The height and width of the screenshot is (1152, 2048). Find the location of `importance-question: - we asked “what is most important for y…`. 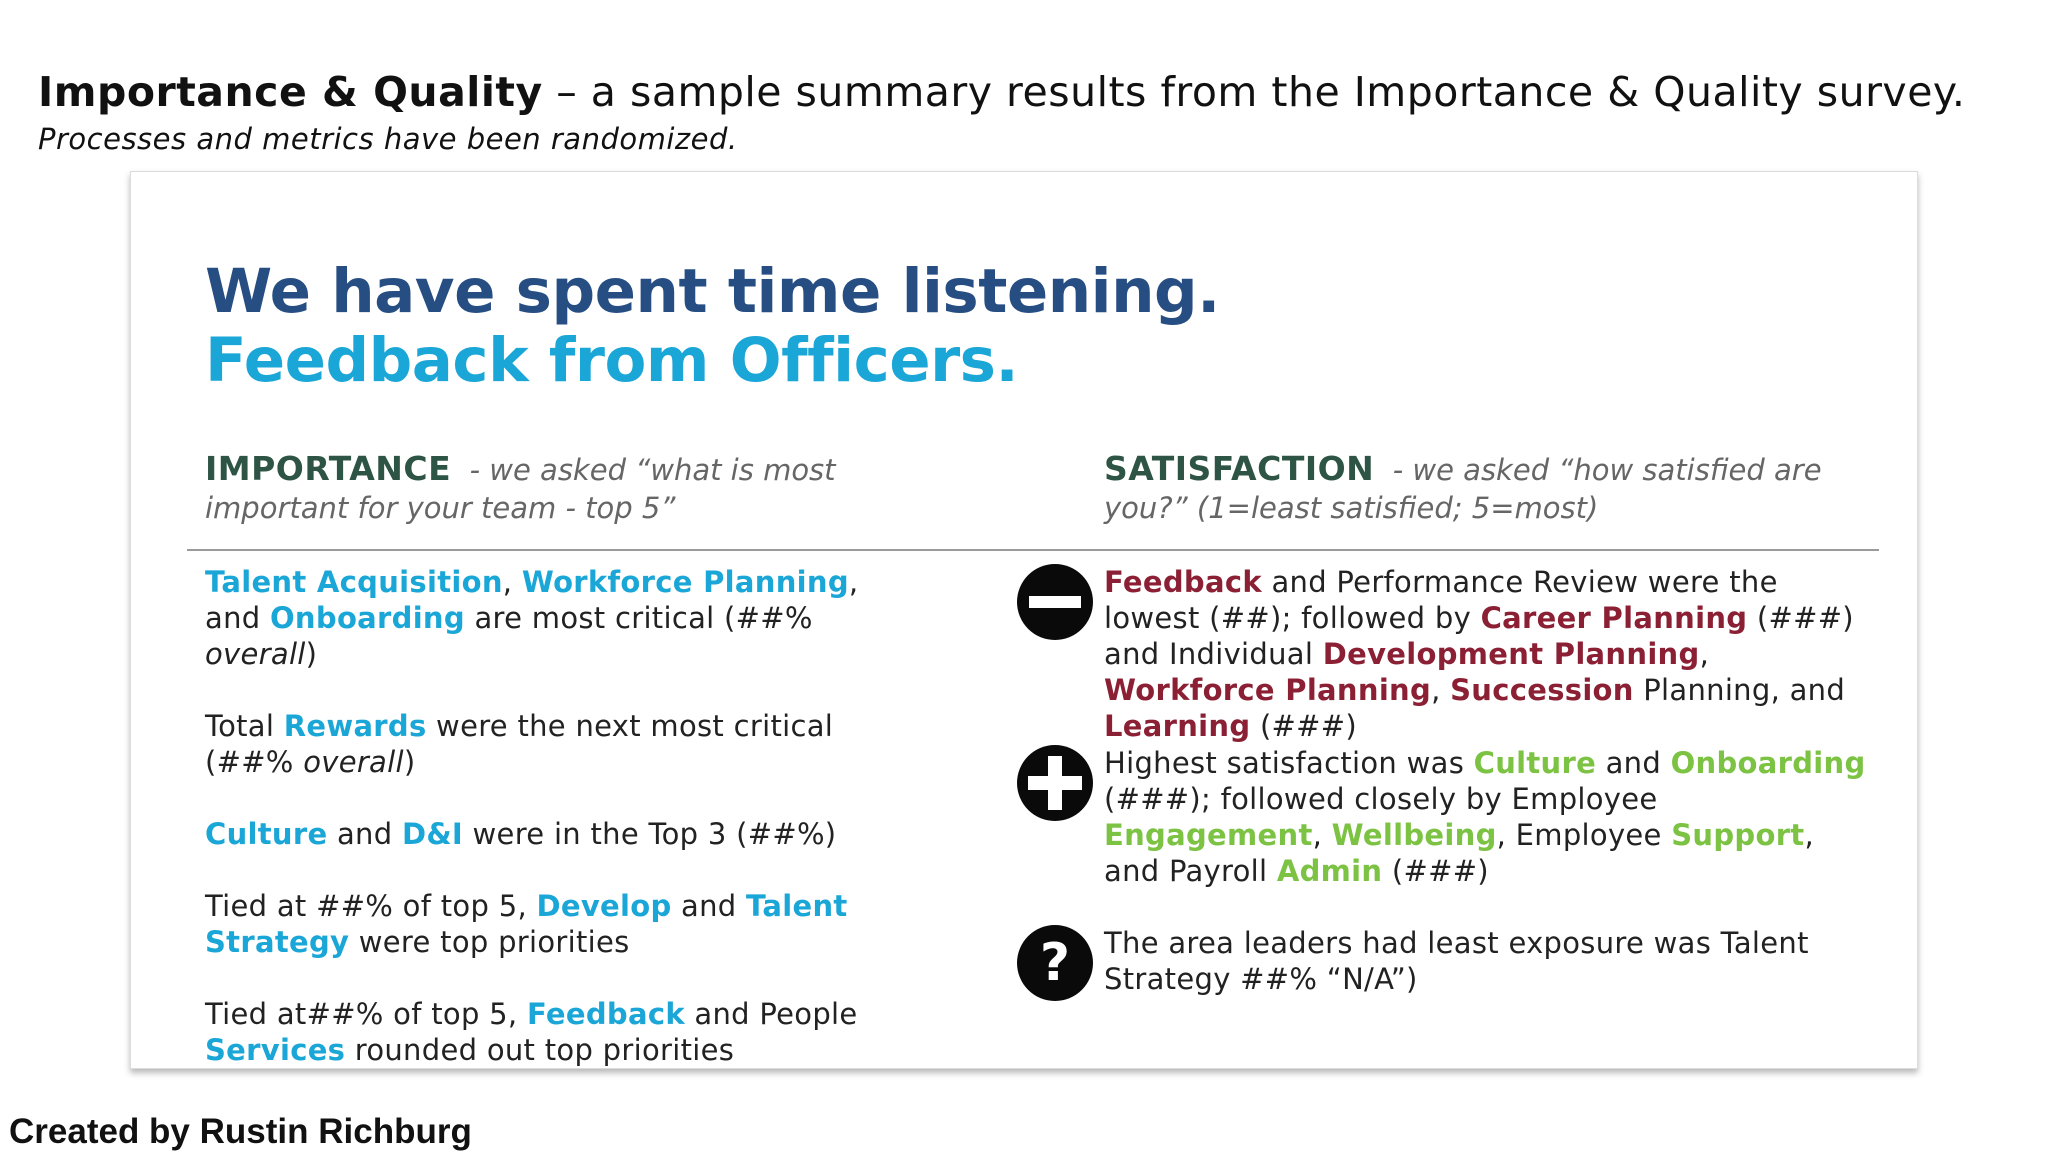

importance-question: - we asked “what is most important for y… is located at coordinates (520, 489).